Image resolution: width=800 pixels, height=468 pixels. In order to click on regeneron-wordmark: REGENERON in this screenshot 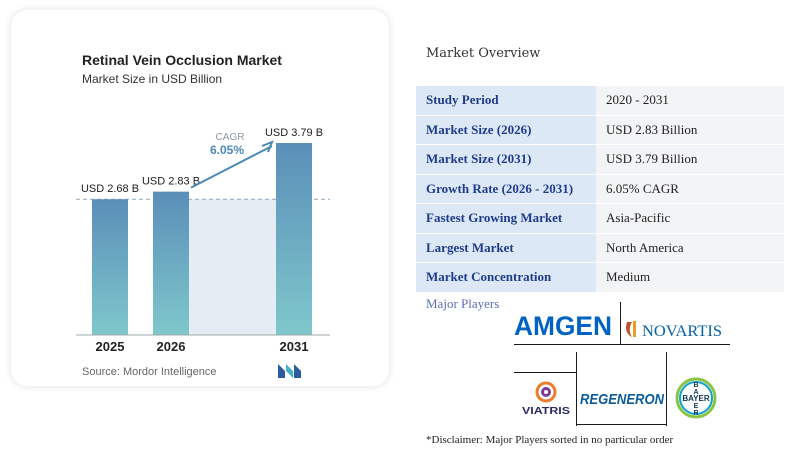, I will do `click(622, 399)`.